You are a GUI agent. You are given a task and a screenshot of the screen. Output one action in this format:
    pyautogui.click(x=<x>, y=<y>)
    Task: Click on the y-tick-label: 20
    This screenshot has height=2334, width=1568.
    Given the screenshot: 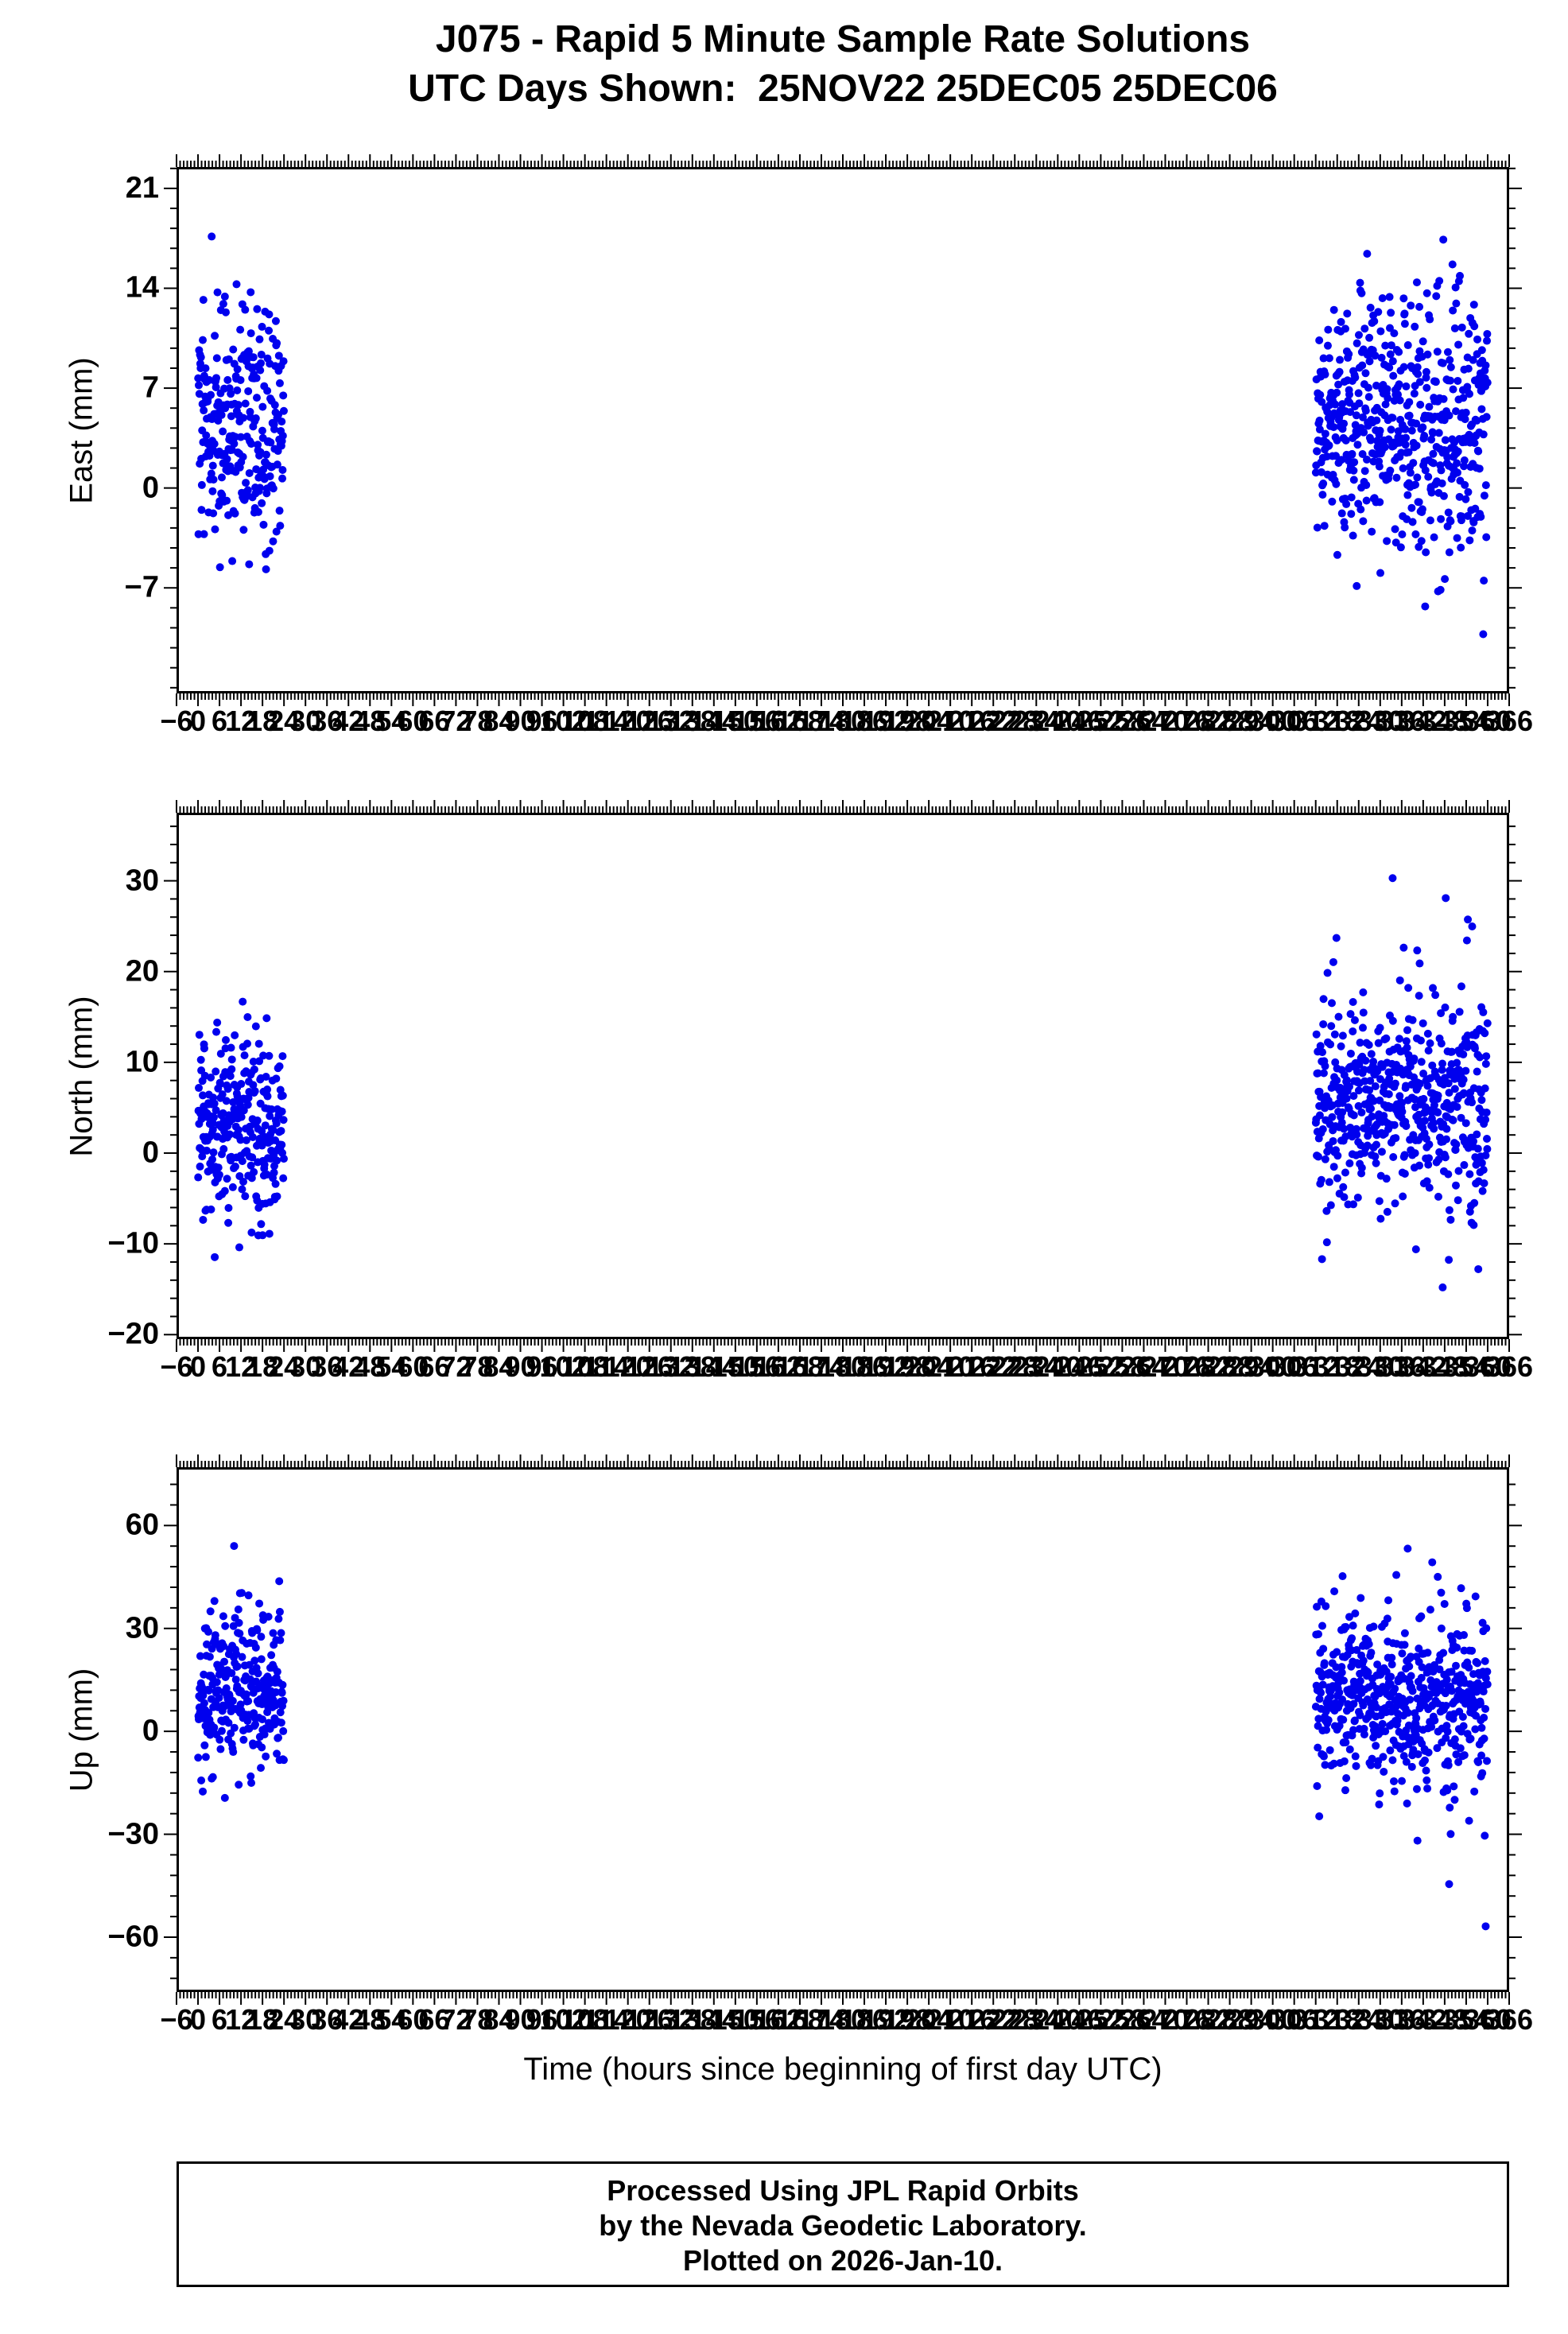 What is the action you would take?
    pyautogui.click(x=142, y=971)
    